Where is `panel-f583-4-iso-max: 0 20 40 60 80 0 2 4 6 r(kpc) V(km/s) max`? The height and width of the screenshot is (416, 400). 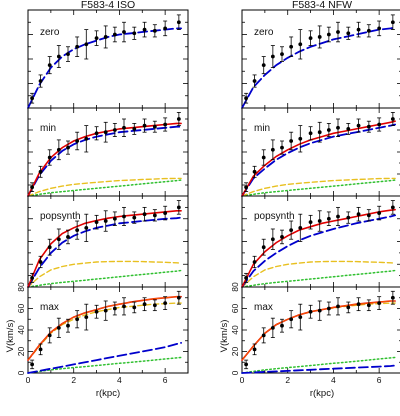 panel-f583-4-iso-max: 0 20 40 60 80 0 2 4 6 r(kpc) V(km/s) max is located at coordinates (97, 340).